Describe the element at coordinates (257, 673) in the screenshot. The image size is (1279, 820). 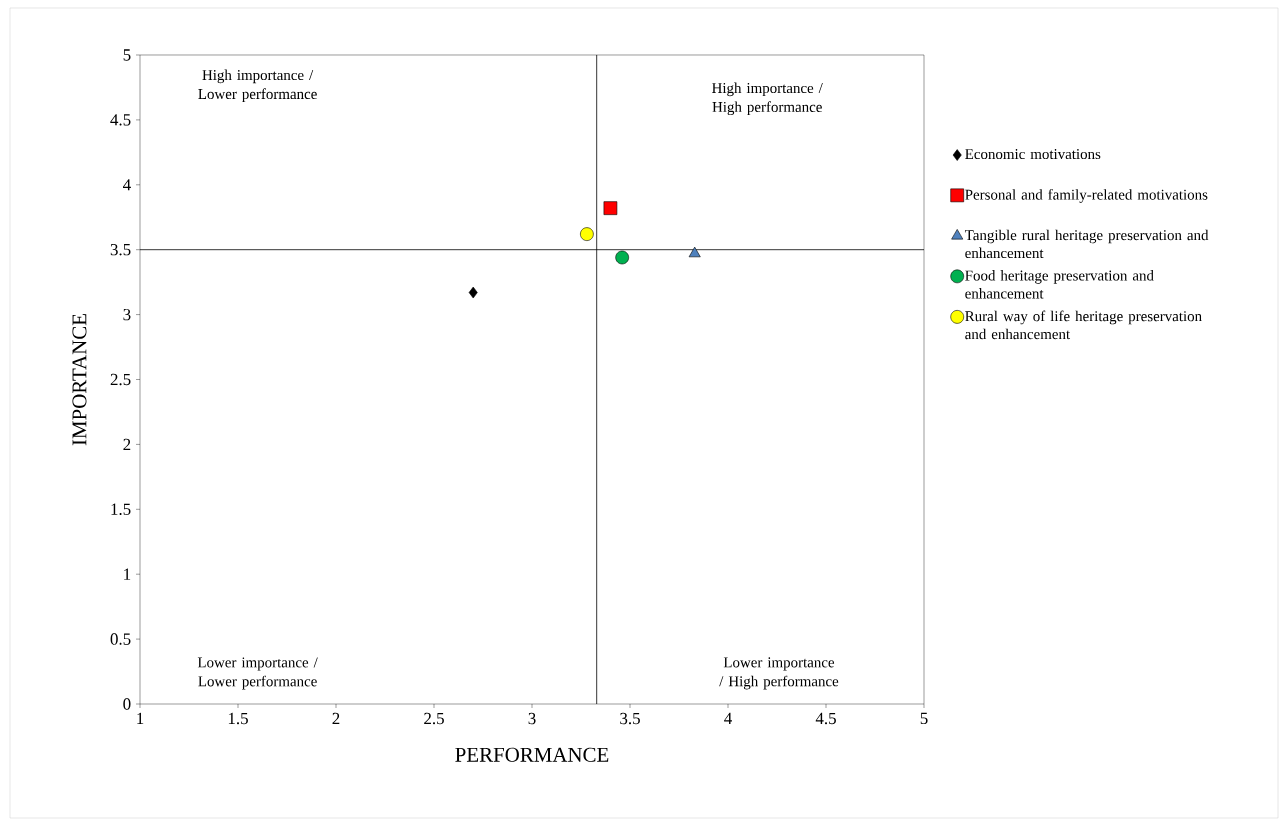
I see `annotation: Lower importance / Lower performance` at that location.